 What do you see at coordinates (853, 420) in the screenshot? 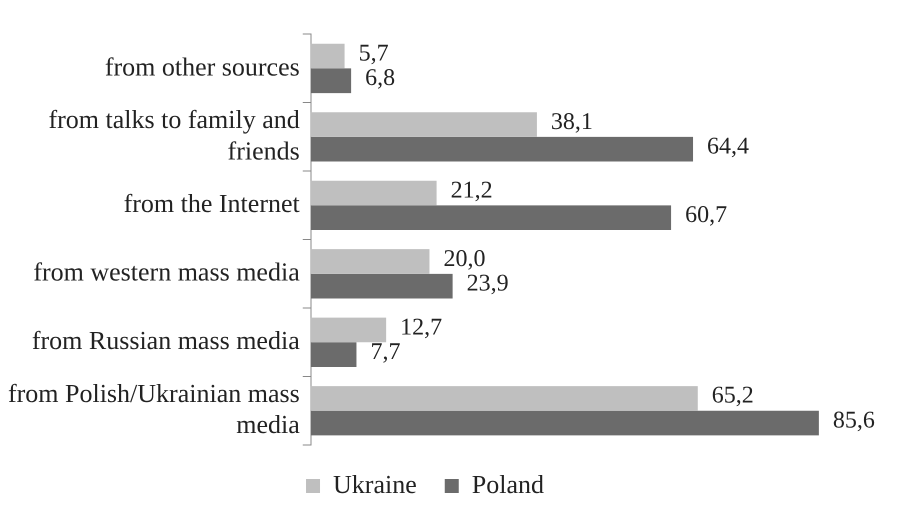
I see `data-label: 85,6` at bounding box center [853, 420].